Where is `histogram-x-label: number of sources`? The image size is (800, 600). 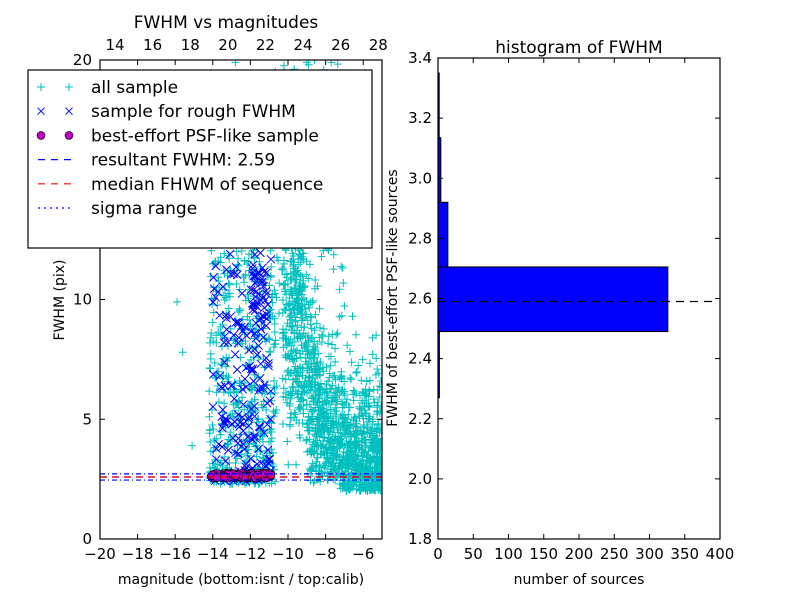
histogram-x-label: number of sources is located at coordinates (579, 580).